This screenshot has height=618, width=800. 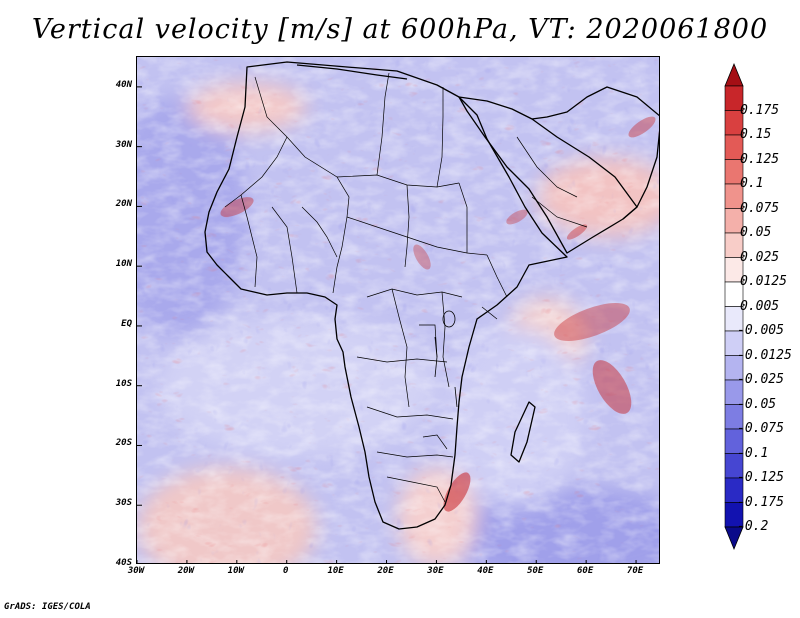 What do you see at coordinates (123, 264) in the screenshot?
I see `lat-tick-label: 10N` at bounding box center [123, 264].